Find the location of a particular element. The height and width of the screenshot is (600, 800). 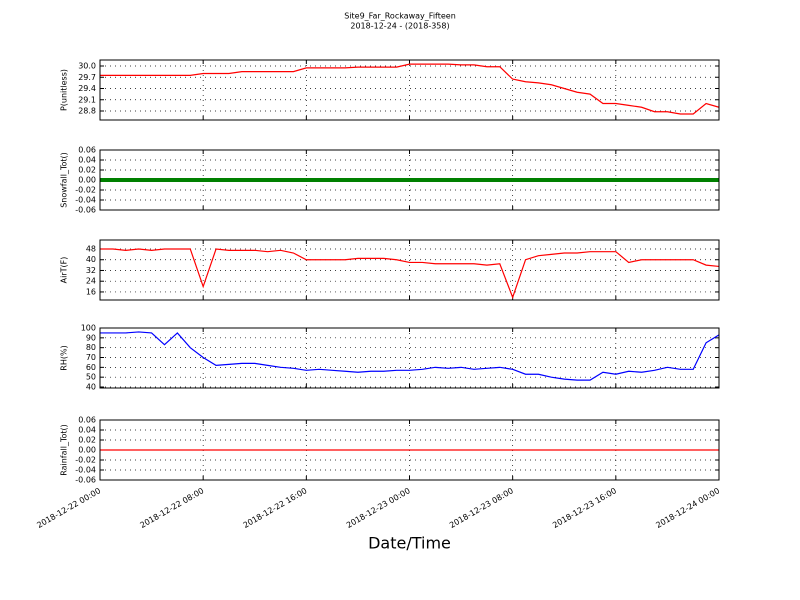

y-tick-label: 29.1 is located at coordinates (87, 99).